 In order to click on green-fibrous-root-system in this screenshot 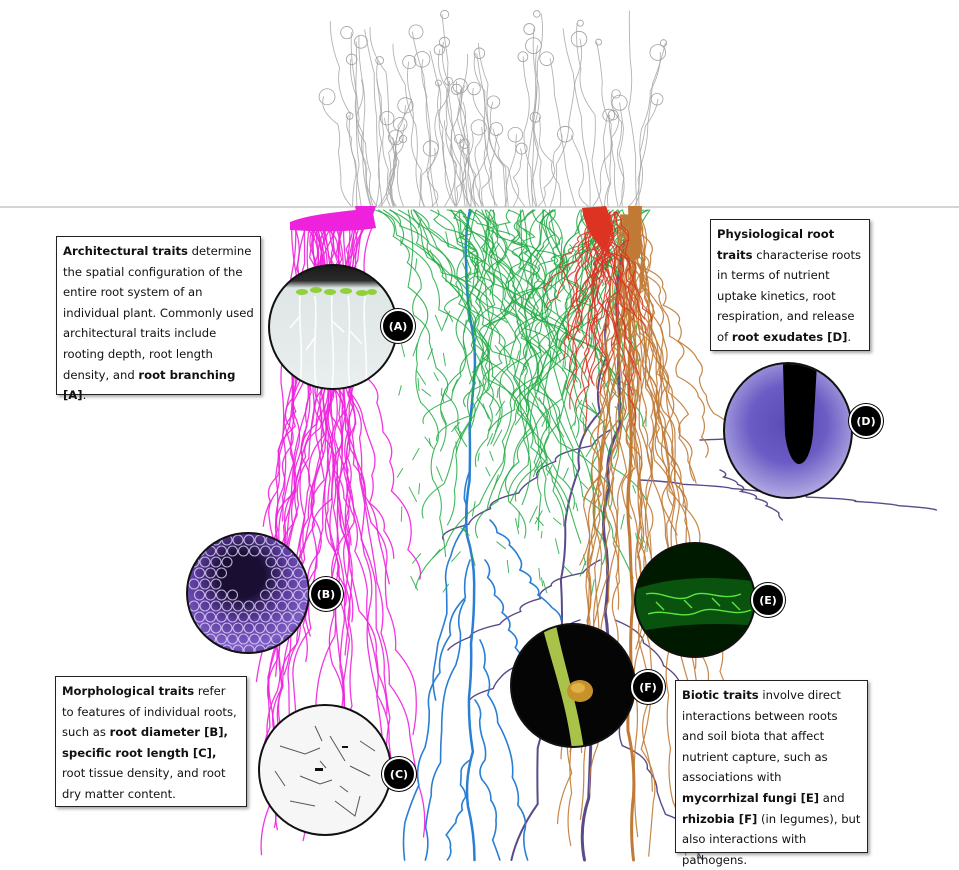, I will do `click(512, 402)`.